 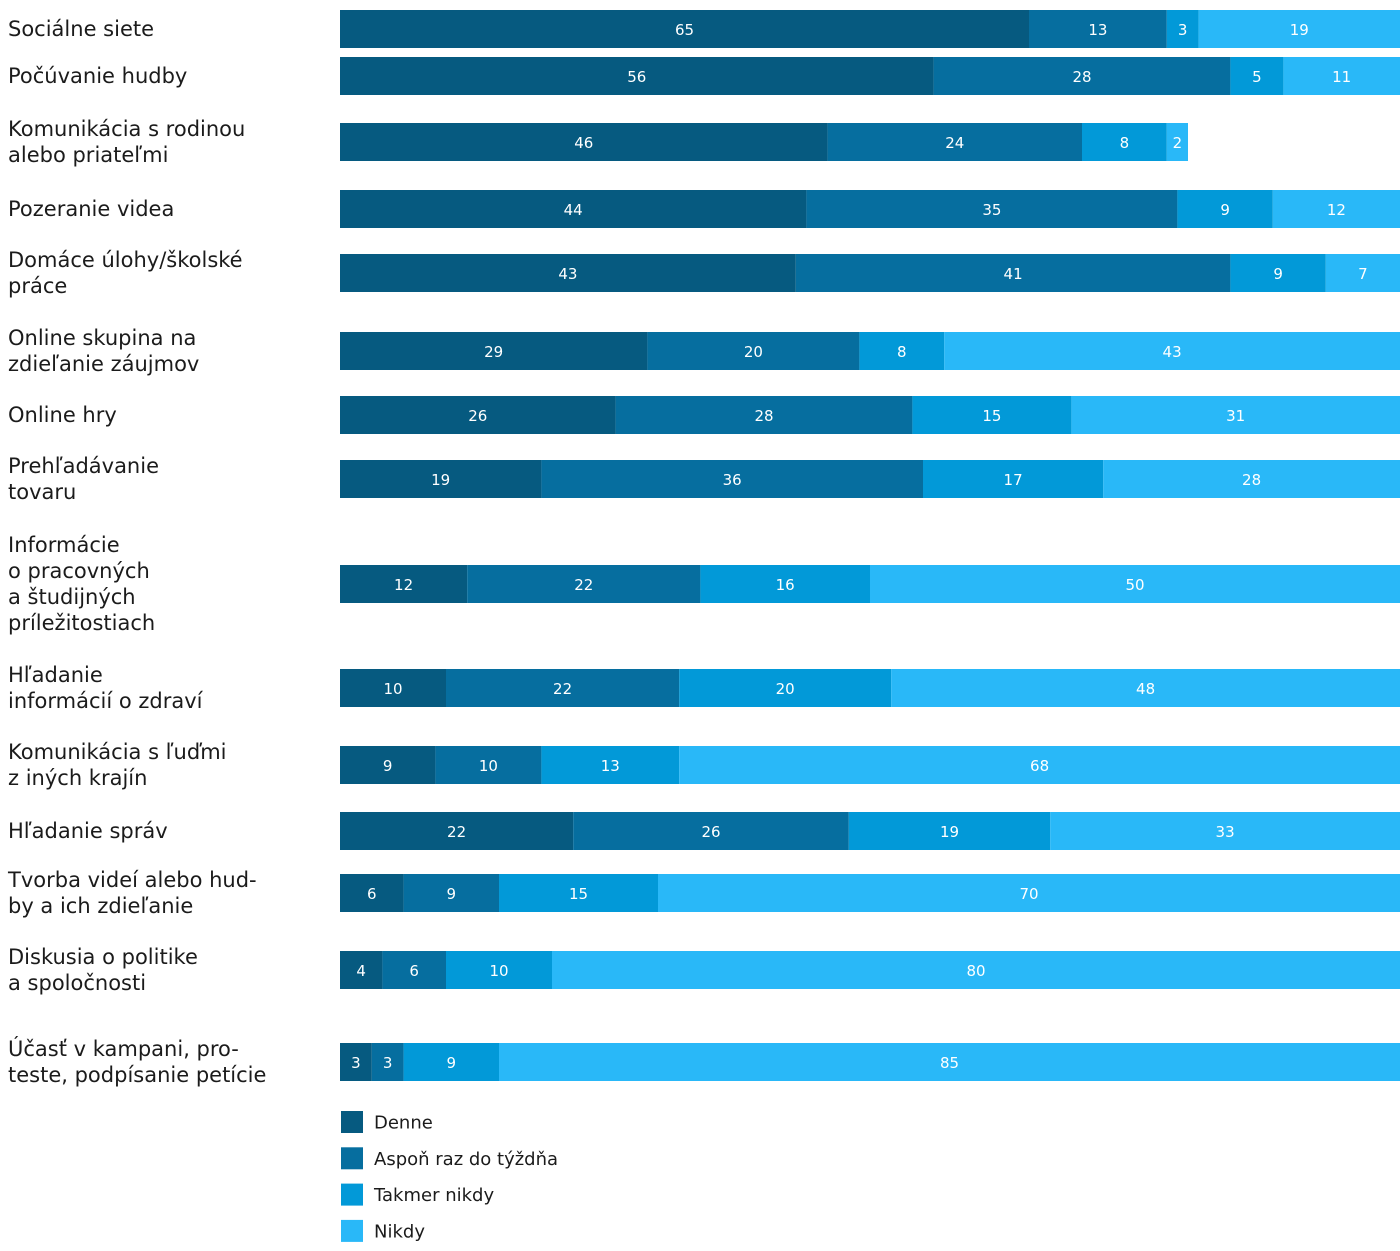 I want to click on data-label: 35, so click(x=991, y=210).